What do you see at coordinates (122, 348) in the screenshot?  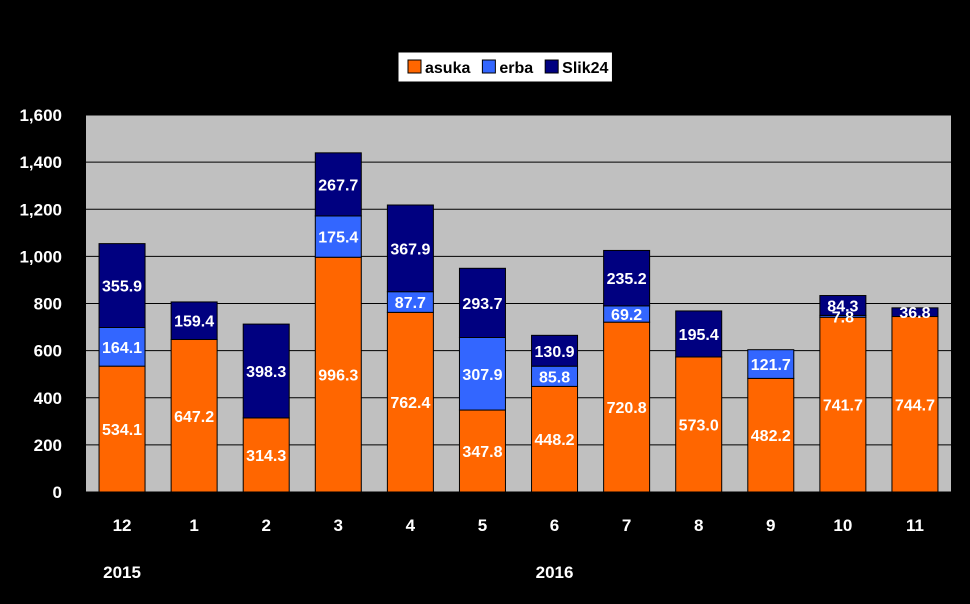 I see `data-label: 164.1` at bounding box center [122, 348].